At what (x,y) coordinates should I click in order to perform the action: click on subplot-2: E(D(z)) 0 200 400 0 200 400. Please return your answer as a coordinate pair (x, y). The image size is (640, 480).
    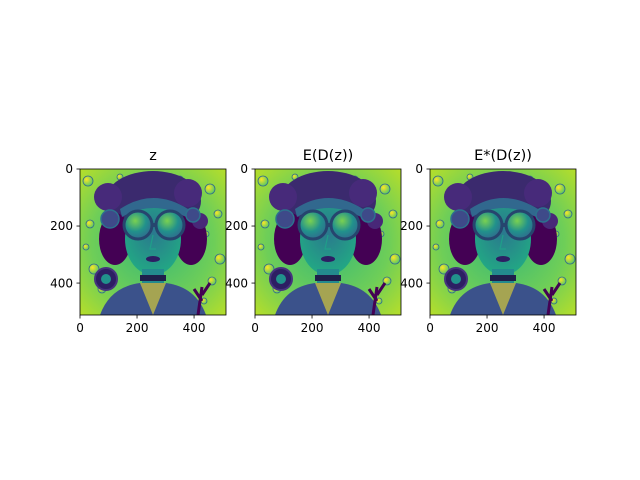
    Looking at the image, I should click on (313, 241).